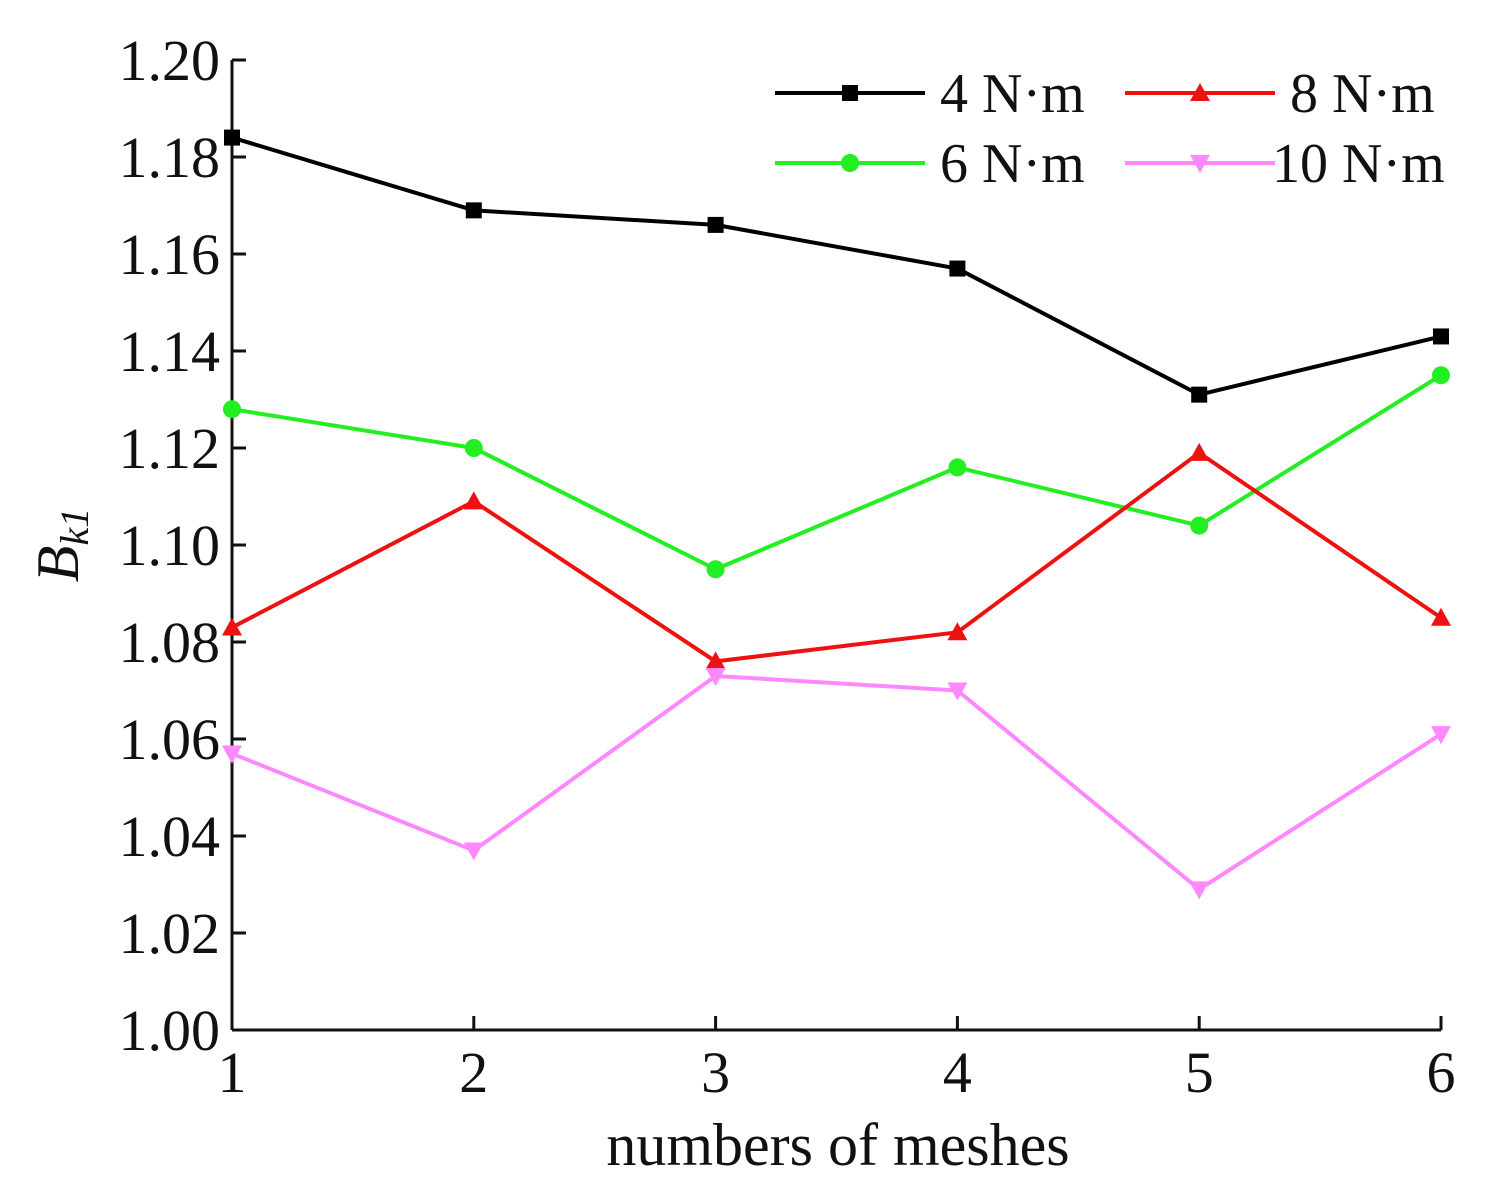  What do you see at coordinates (74, 527) in the screenshot?
I see `y-axis-title-sub: k1` at bounding box center [74, 527].